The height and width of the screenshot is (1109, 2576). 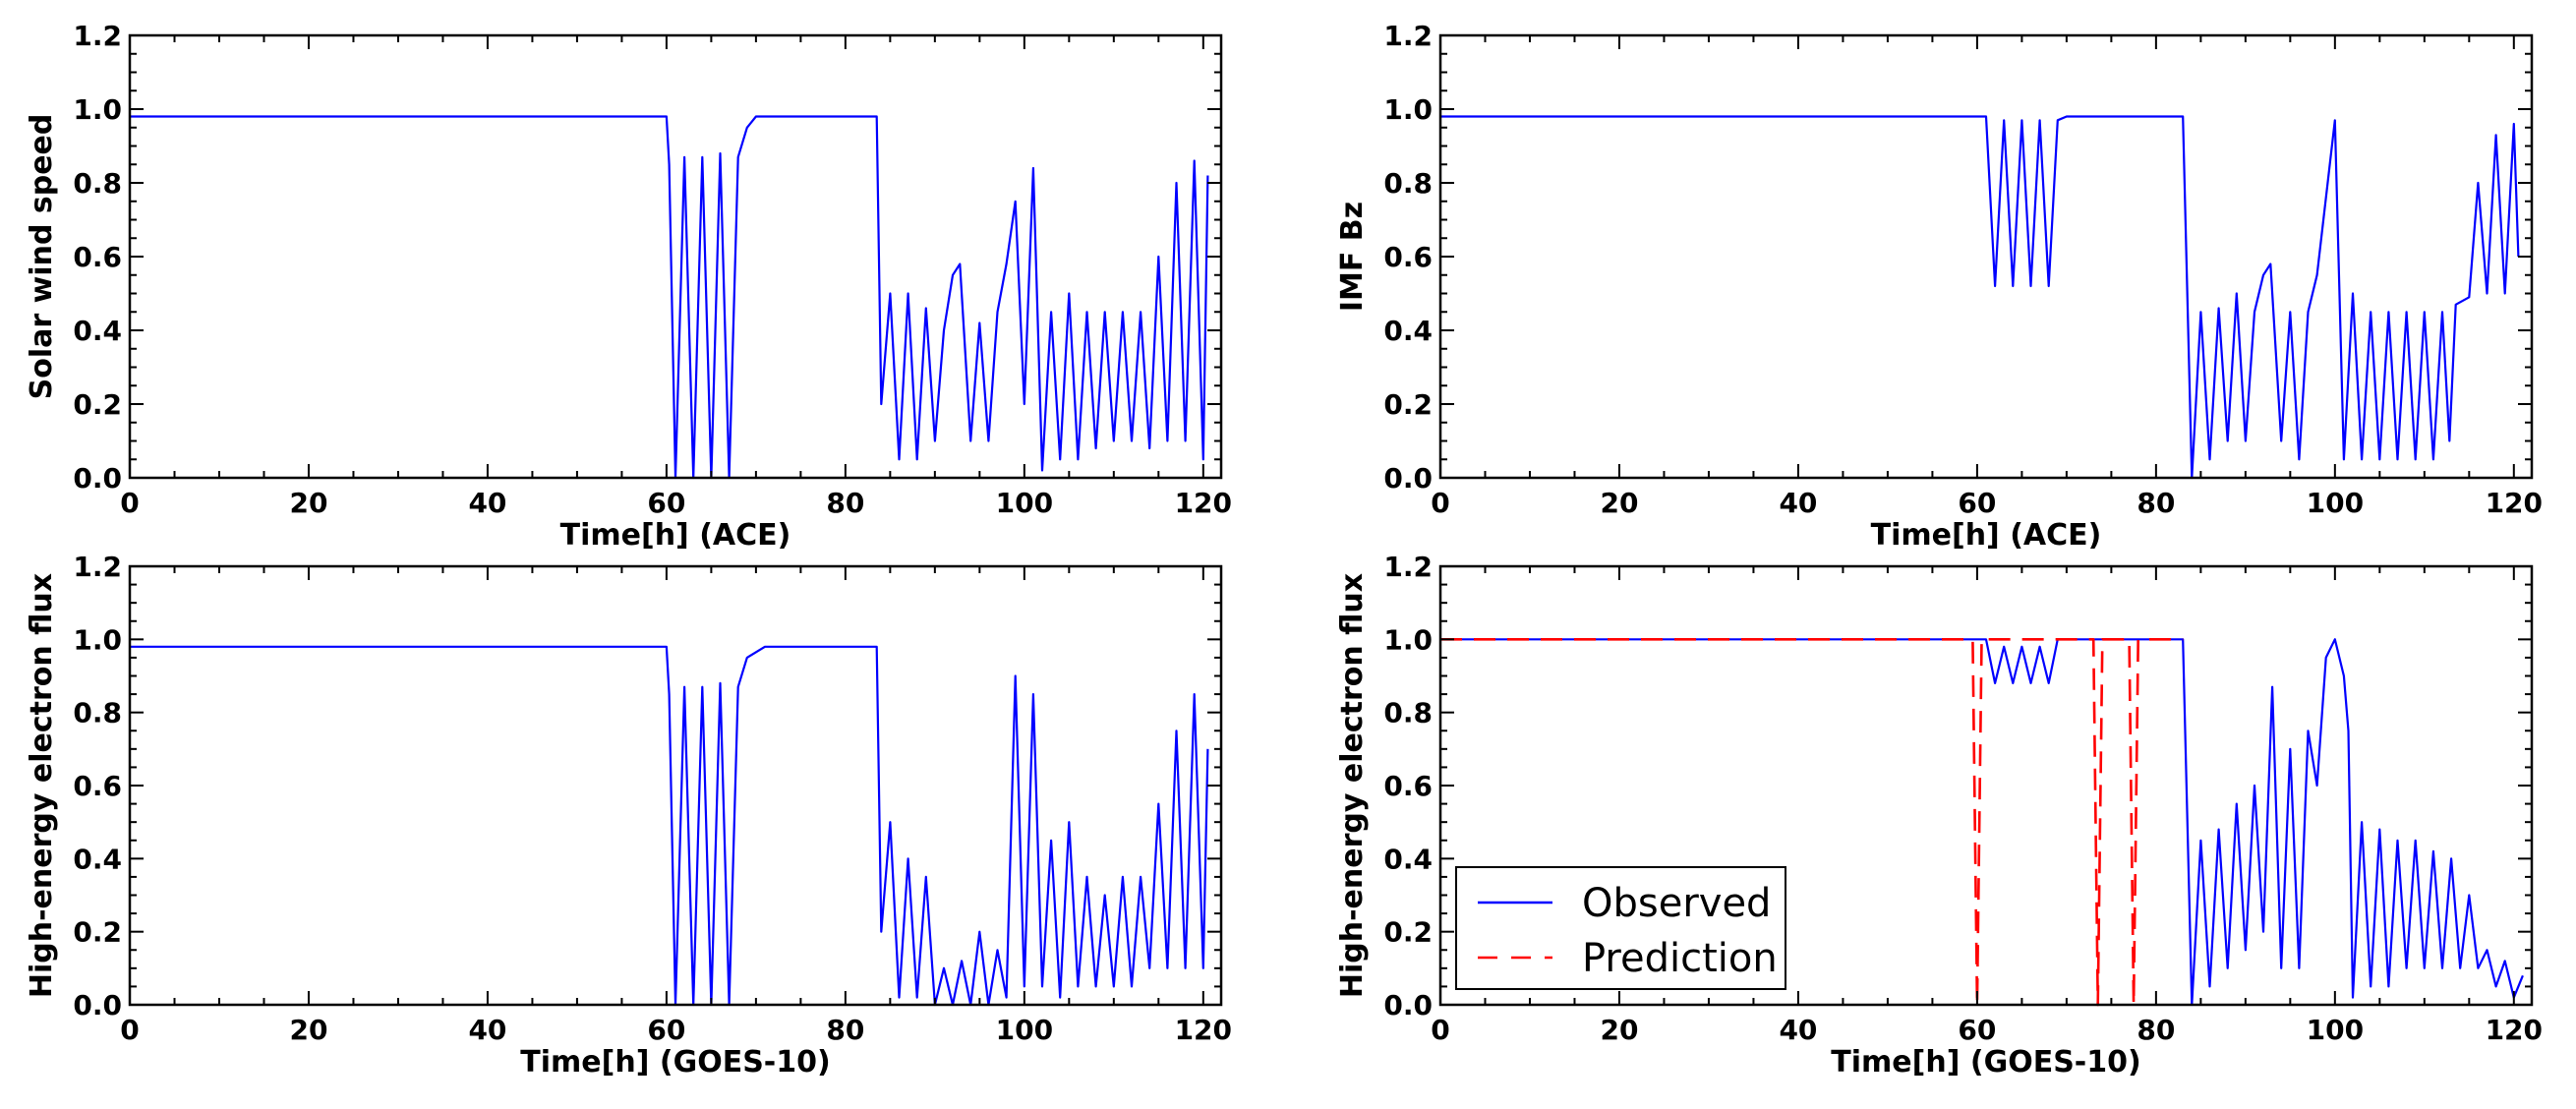 What do you see at coordinates (1676, 903) in the screenshot?
I see `legend-label-observed: Observed` at bounding box center [1676, 903].